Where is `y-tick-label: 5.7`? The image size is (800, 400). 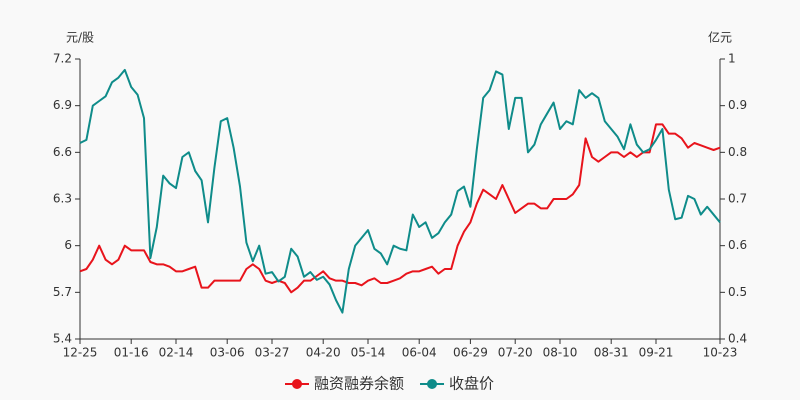
y-tick-label: 5.7 is located at coordinates (62, 292).